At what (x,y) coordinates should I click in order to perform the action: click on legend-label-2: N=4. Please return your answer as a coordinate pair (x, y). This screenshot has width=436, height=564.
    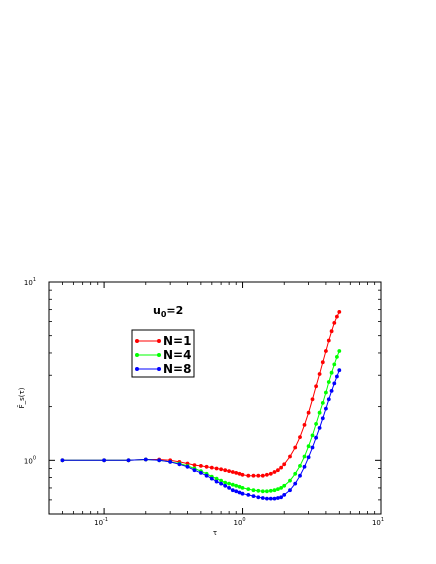
    Looking at the image, I should click on (177, 355).